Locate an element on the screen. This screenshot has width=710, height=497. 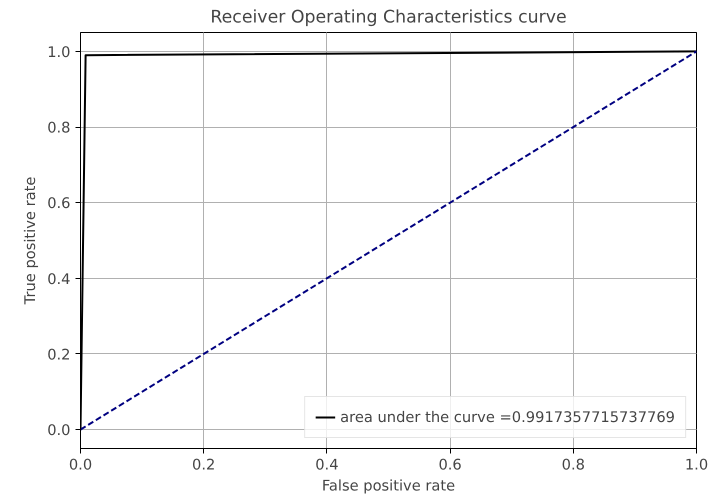
y-tick-label: 0.0 is located at coordinates (59, 431).